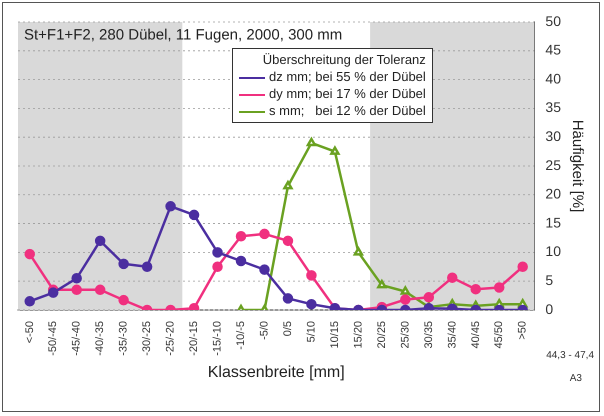 The height and width of the screenshot is (416, 604). What do you see at coordinates (553, 20) in the screenshot?
I see `y-tick-label: 50` at bounding box center [553, 20].